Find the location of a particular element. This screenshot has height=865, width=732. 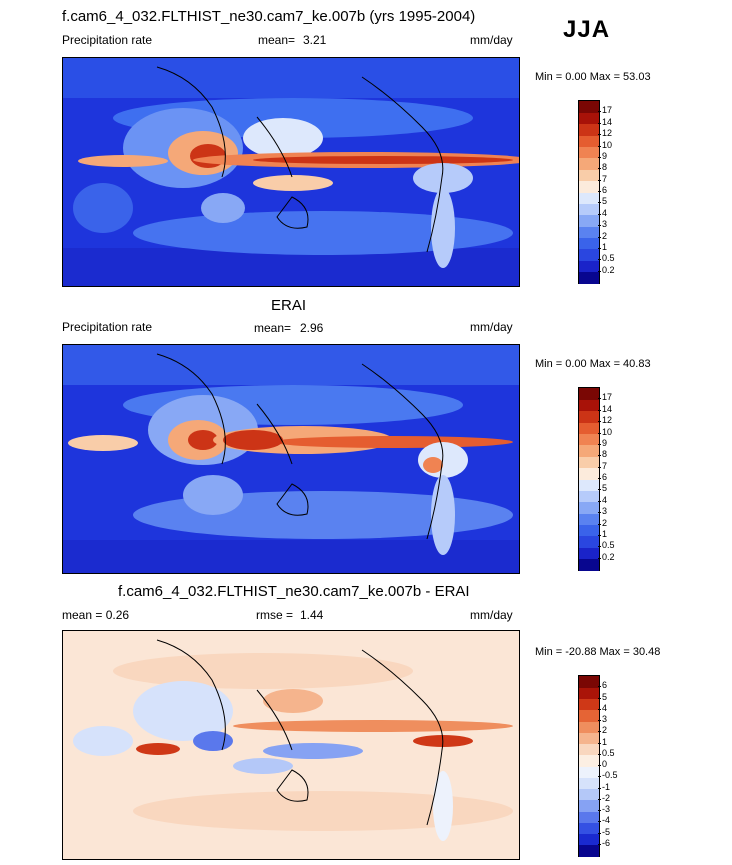

panel2-units: mm/day is located at coordinates (491, 327).